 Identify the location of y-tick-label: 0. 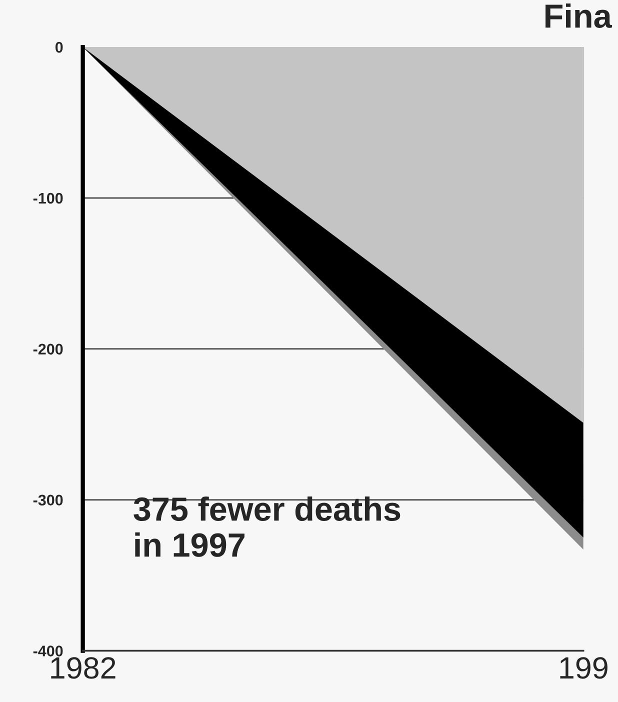
(59, 47).